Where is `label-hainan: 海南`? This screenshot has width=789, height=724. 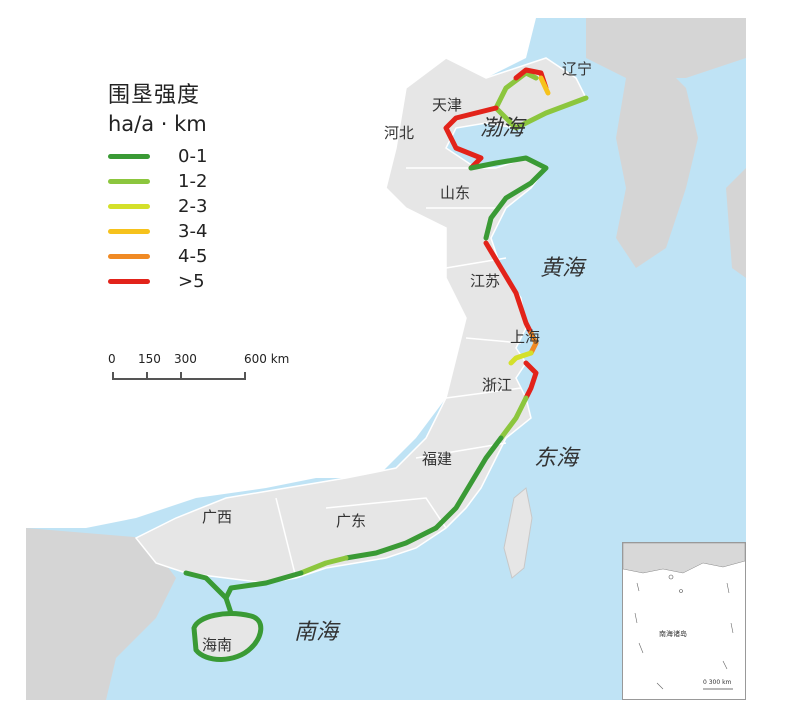
label-hainan: 海南 is located at coordinates (217, 645).